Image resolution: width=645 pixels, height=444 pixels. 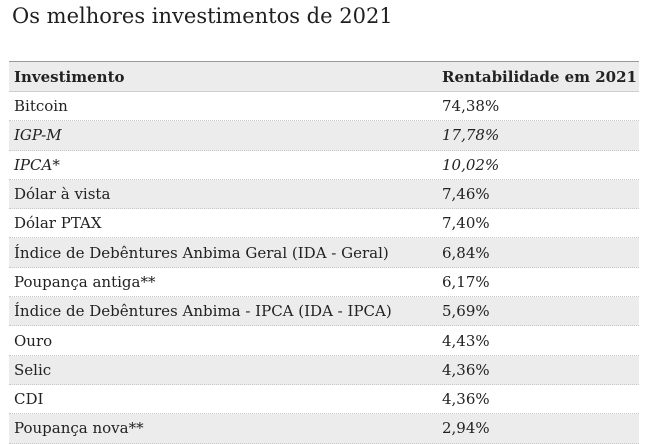 I want to click on cell-investment: Selic, so click(x=33, y=369).